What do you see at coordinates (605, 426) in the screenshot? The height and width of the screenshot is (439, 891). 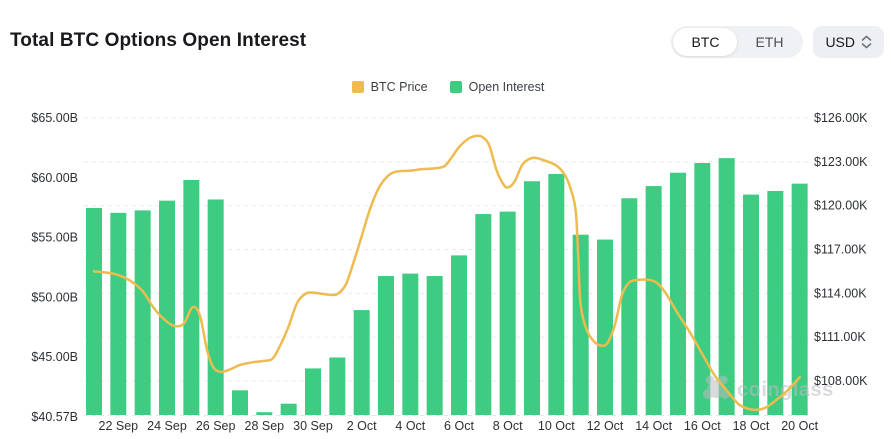 I see `x-axis-label: 12 Oct` at bounding box center [605, 426].